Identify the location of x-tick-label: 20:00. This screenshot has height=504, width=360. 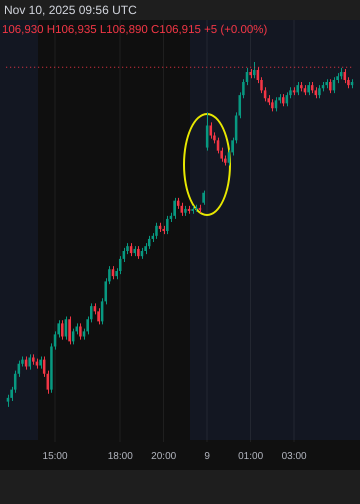
(164, 456).